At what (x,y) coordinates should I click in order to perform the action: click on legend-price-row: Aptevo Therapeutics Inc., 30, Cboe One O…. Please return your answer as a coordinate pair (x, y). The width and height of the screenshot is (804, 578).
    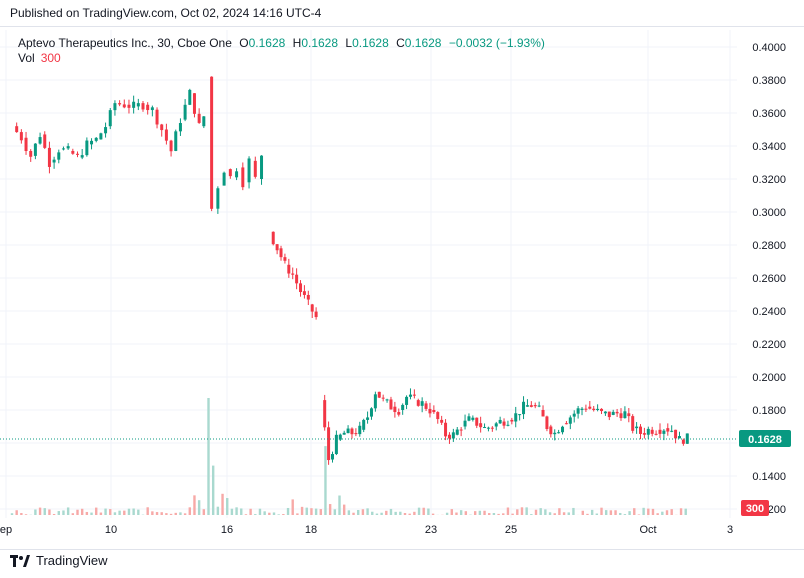
    Looking at the image, I should click on (281, 43).